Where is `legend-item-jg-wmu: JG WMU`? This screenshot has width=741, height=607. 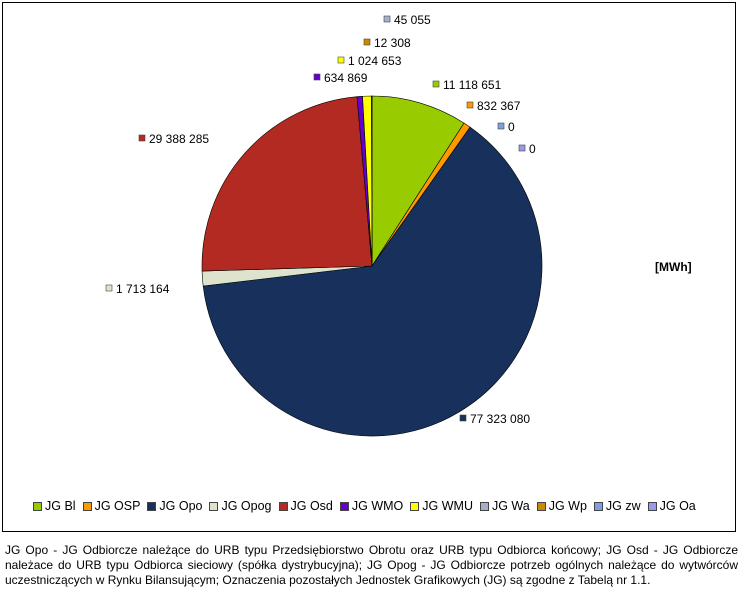
legend-item-jg-wmu: JG WMU is located at coordinates (441, 506).